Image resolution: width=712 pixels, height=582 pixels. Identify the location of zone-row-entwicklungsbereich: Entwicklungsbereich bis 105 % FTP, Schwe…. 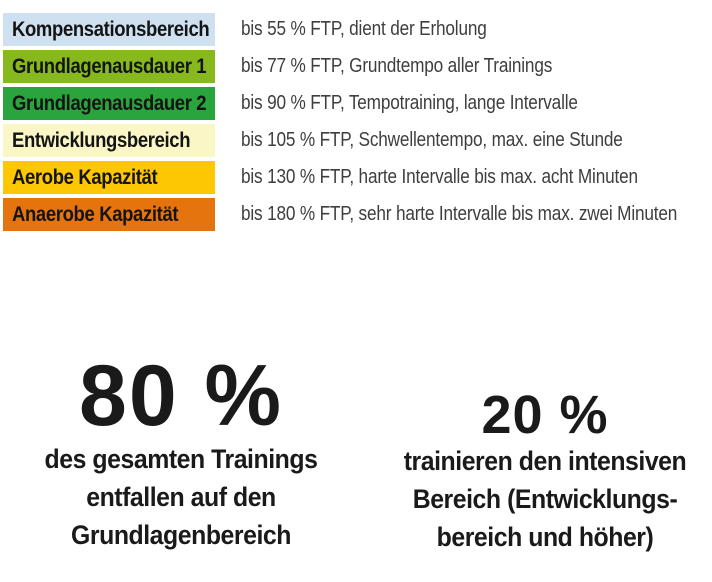
(357, 140).